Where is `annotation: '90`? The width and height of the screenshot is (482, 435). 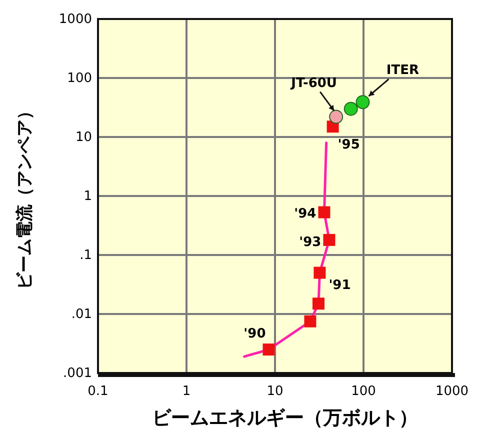 annotation: '90 is located at coordinates (255, 334).